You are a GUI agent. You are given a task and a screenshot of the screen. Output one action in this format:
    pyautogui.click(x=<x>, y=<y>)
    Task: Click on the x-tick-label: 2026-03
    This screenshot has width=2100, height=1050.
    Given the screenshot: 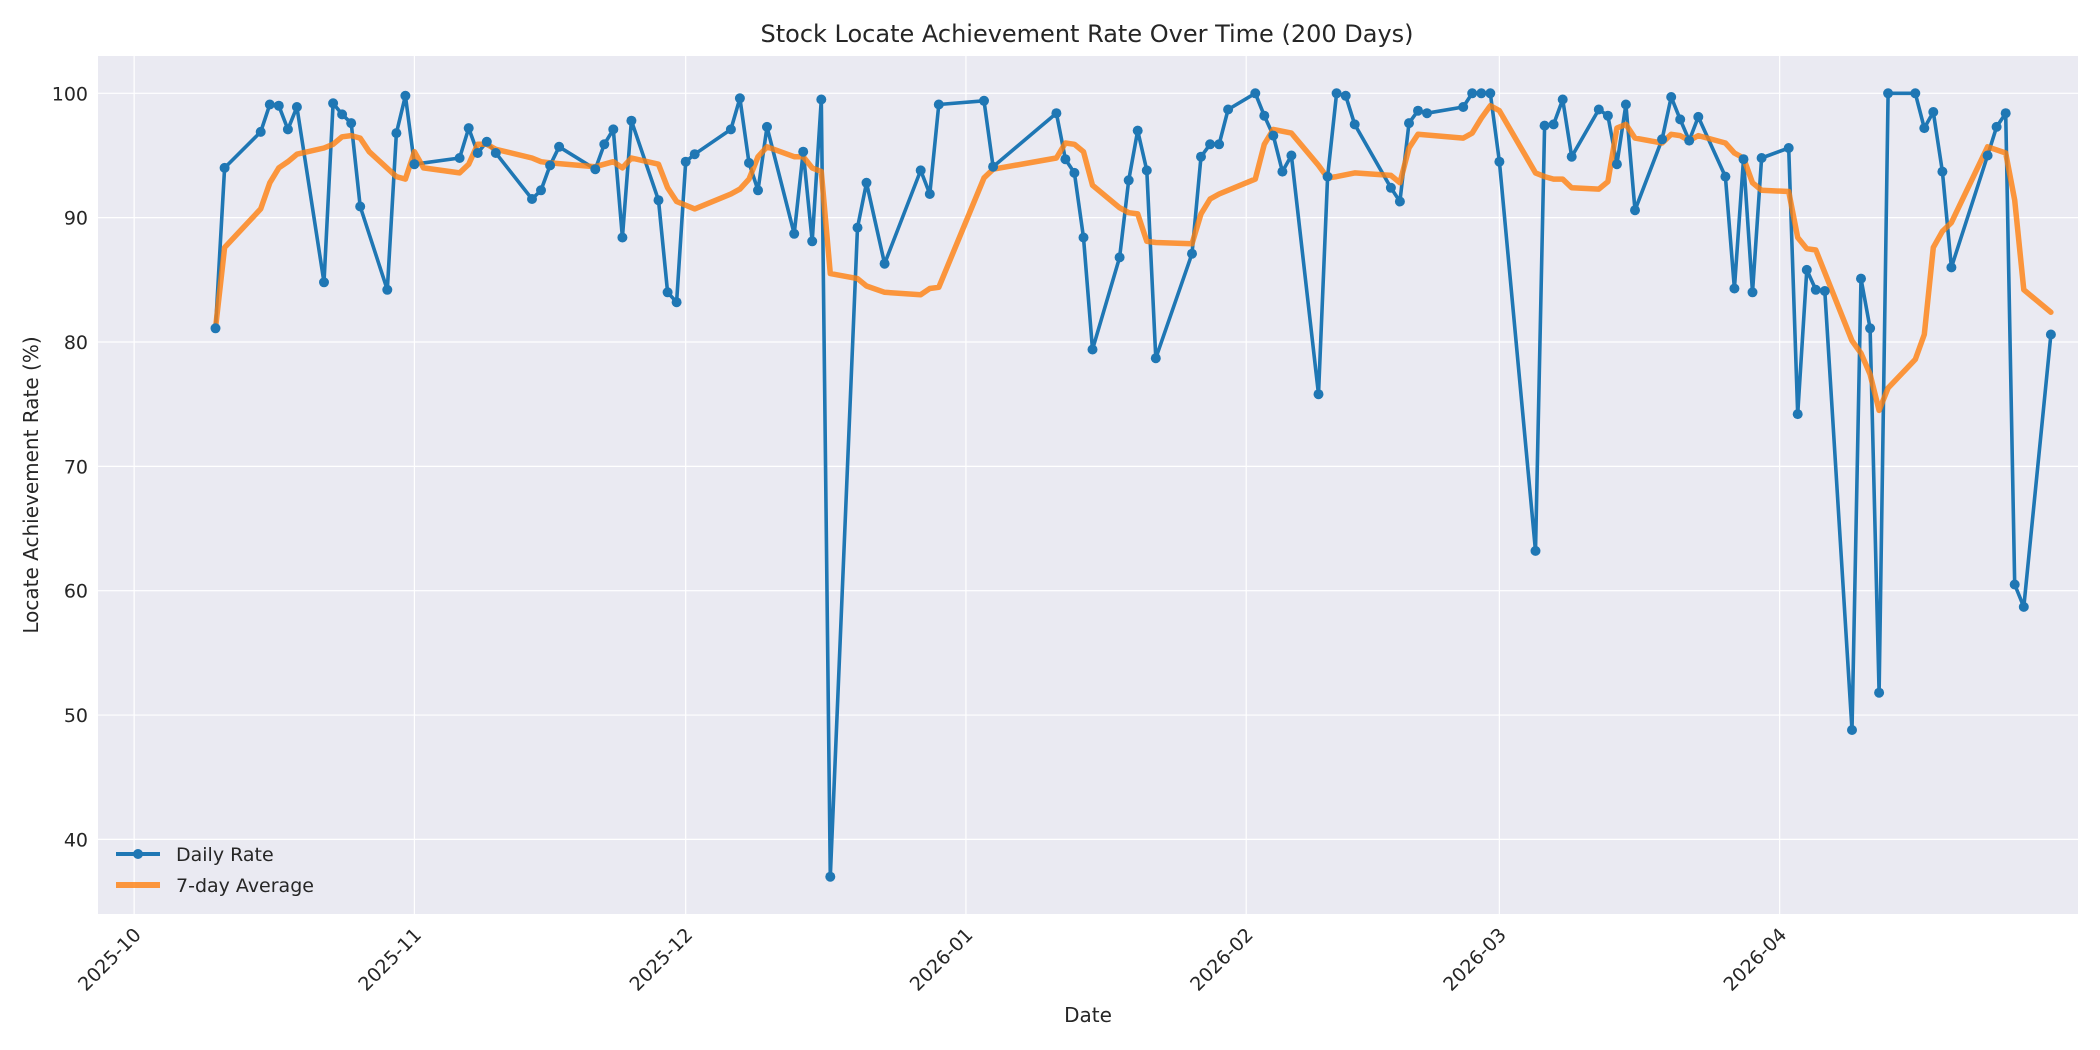 What is the action you would take?
    pyautogui.click(x=1475, y=960)
    